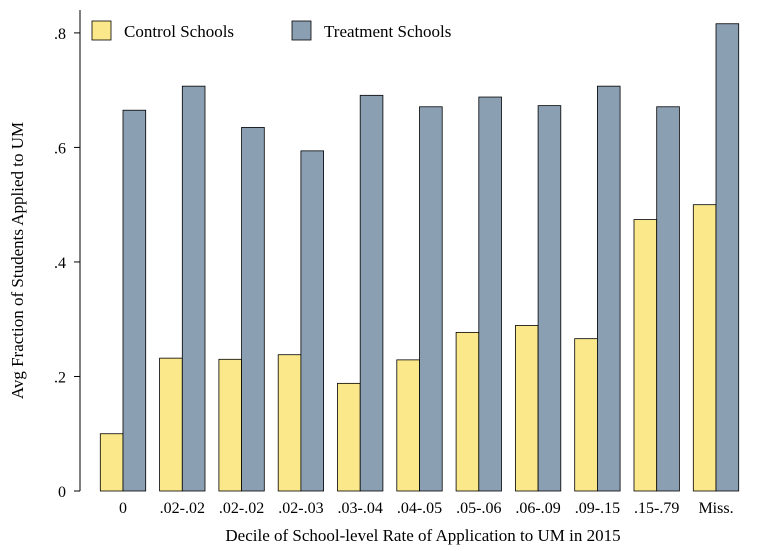  I want to click on x-tick-label: 0, so click(123, 508).